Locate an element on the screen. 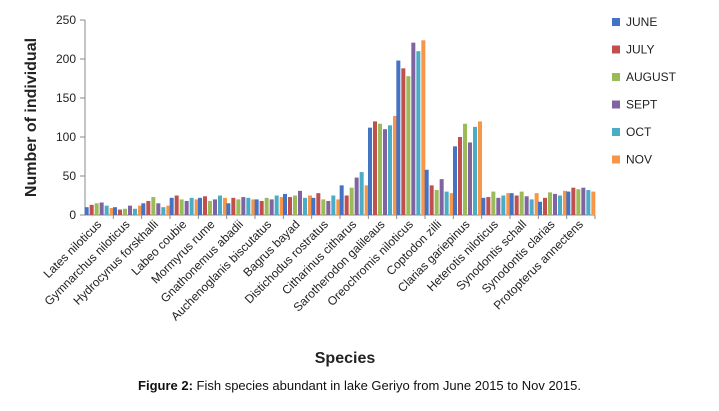 The width and height of the screenshot is (719, 411). y-tick-label: 250 is located at coordinates (66, 20).